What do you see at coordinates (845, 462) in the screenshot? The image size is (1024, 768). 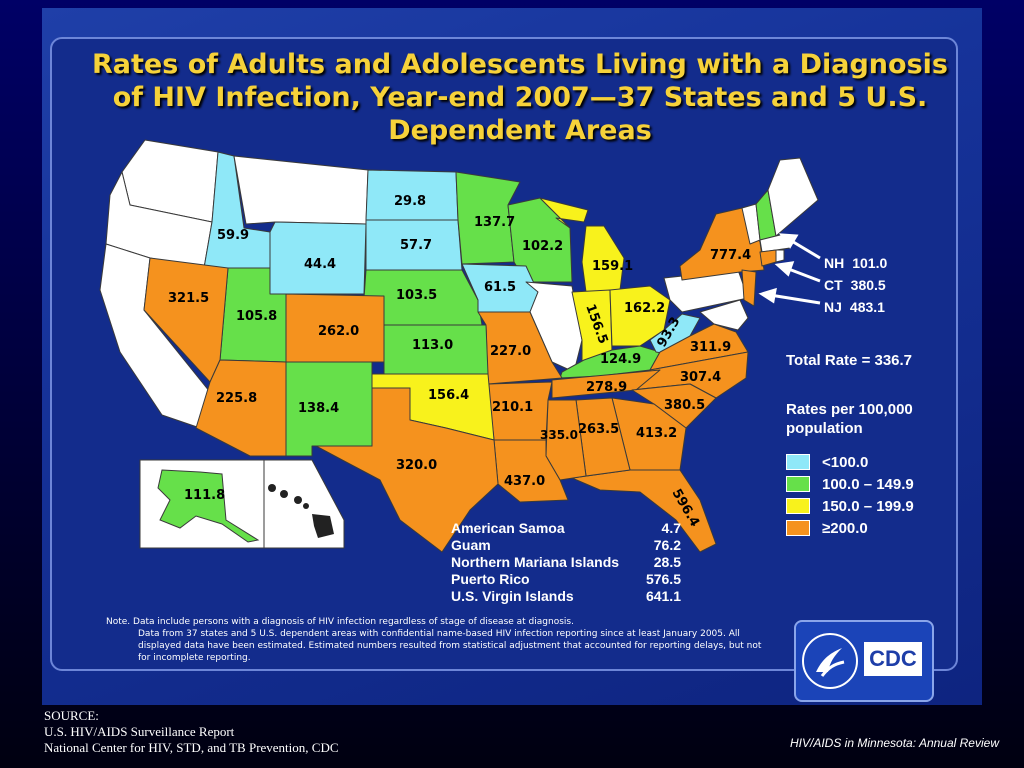 I see `legend-label: <100.0` at bounding box center [845, 462].